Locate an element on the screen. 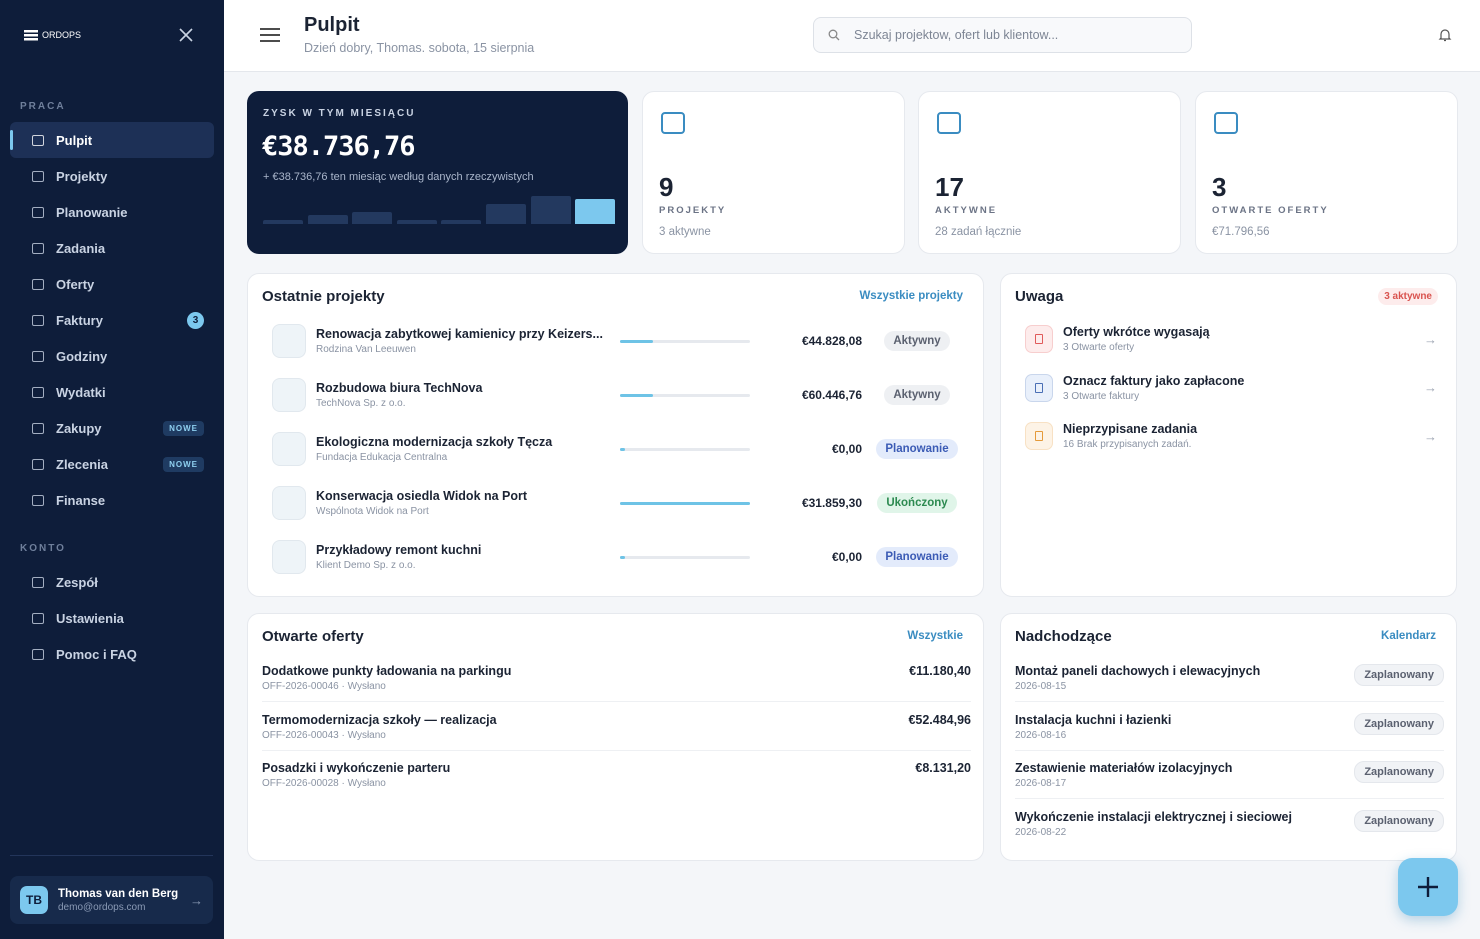  nav-section-title: KONTO is located at coordinates (43, 548).